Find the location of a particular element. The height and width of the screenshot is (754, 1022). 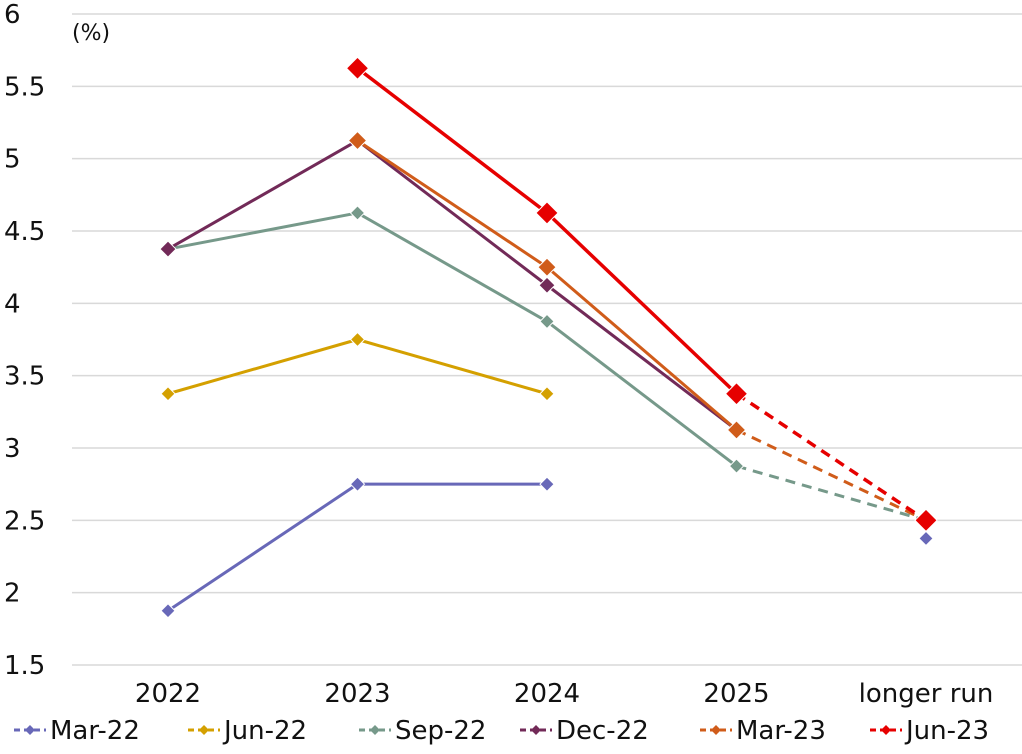

legend-item: Jun-22 is located at coordinates (247, 731).